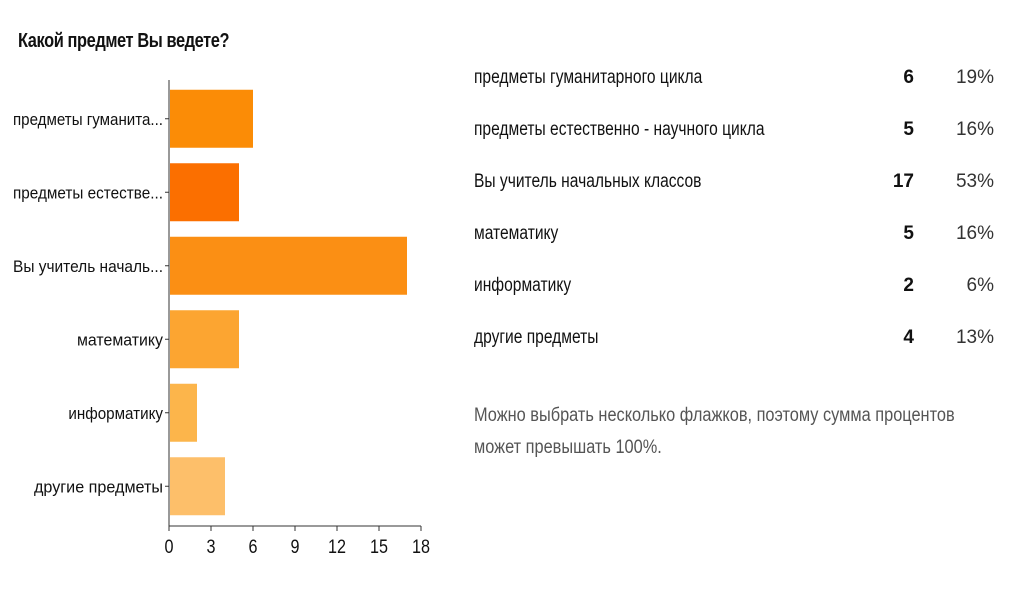 This screenshot has width=1024, height=589. I want to click on summary-label: Вы учитель начальных классов, so click(588, 181).